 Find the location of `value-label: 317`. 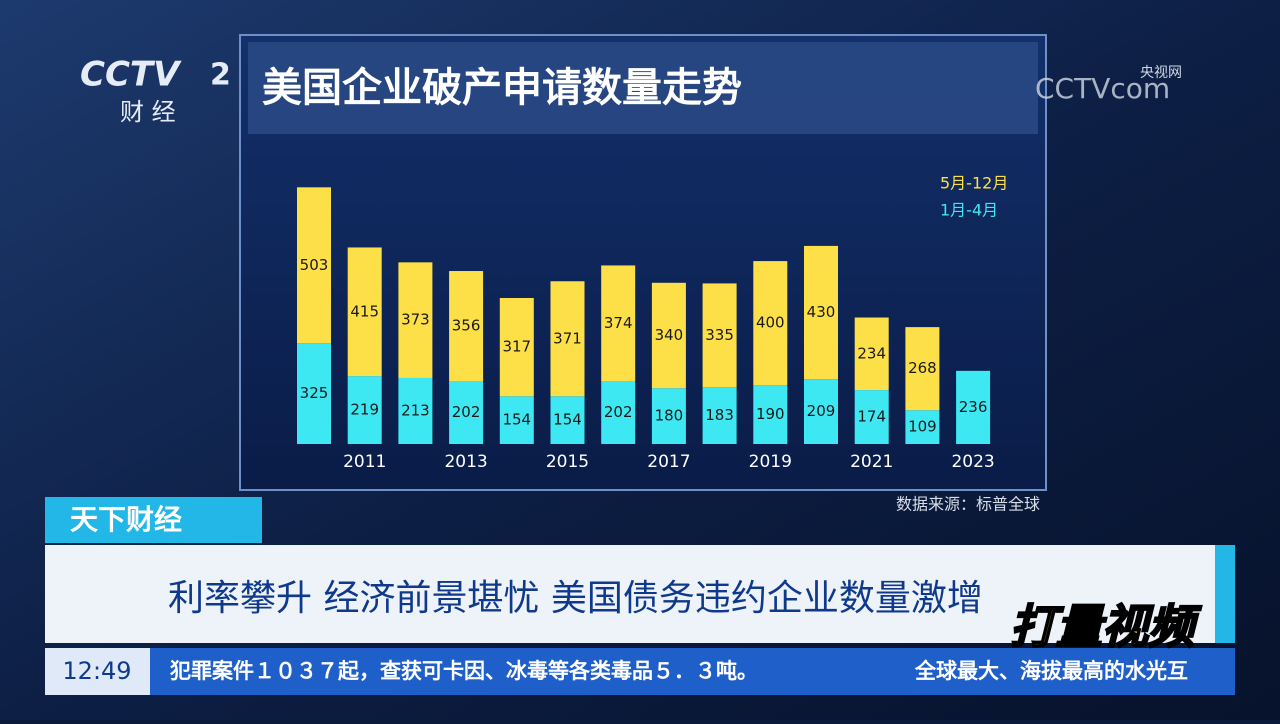

value-label: 317 is located at coordinates (516, 347).